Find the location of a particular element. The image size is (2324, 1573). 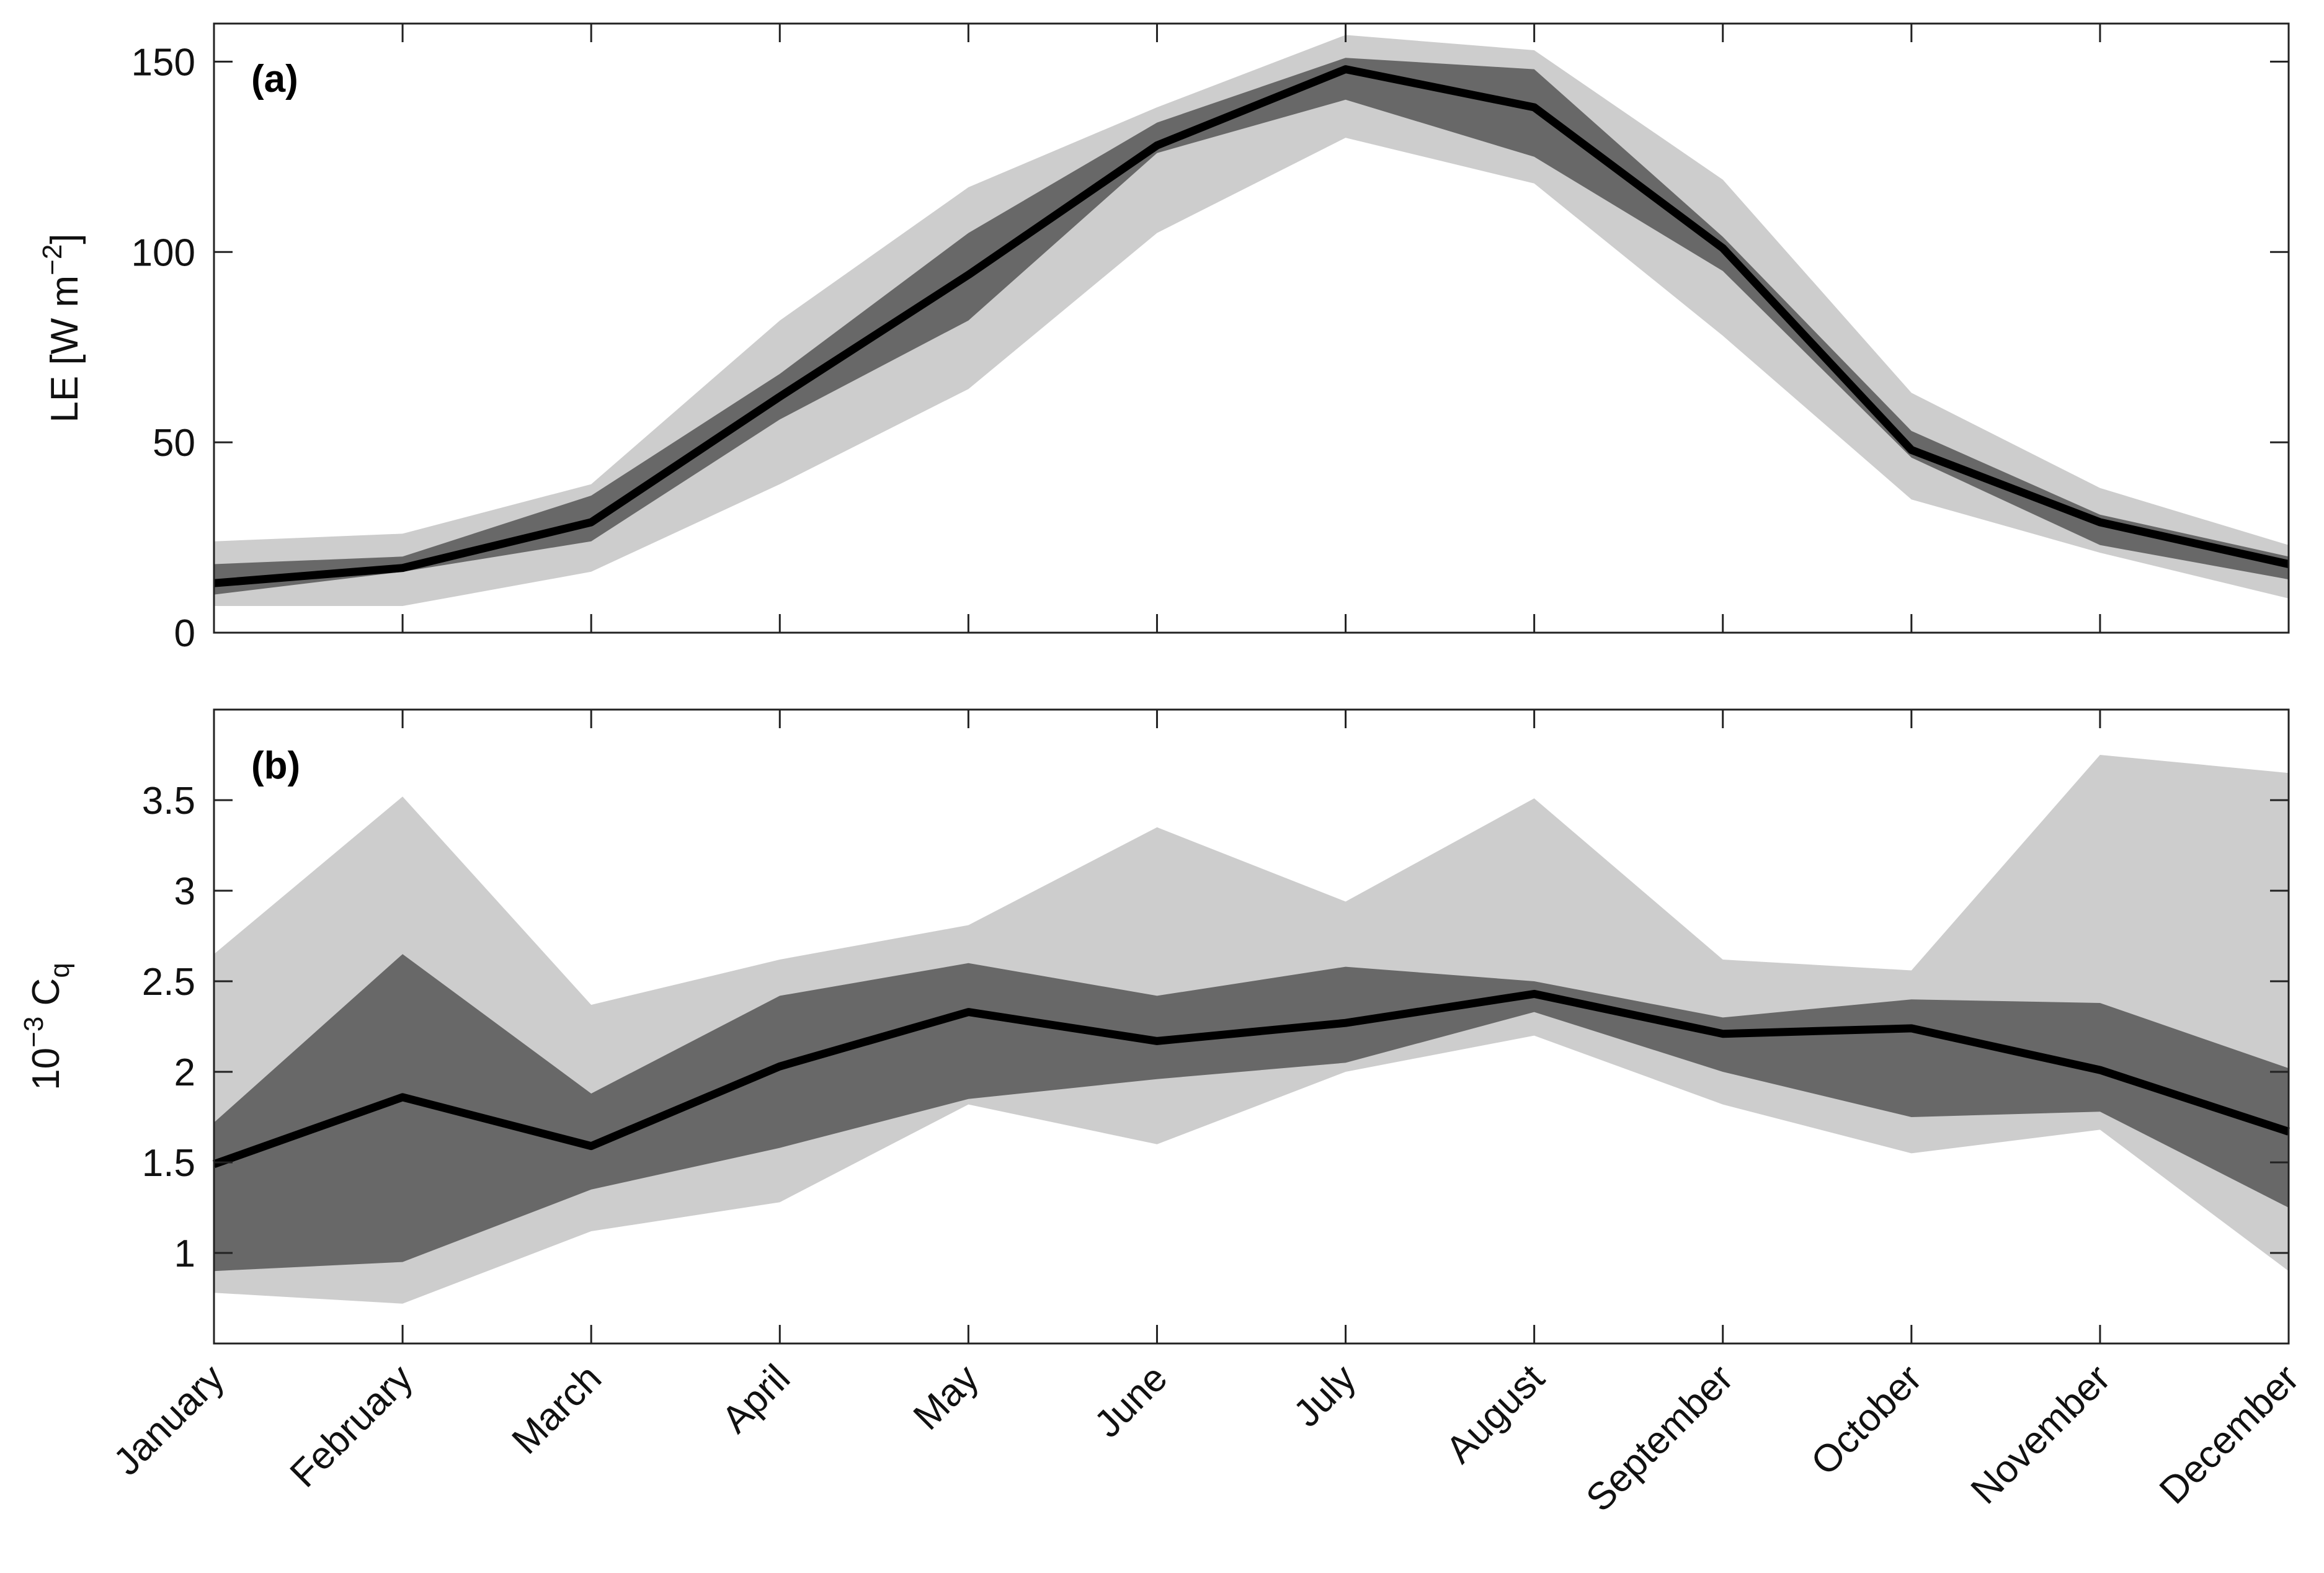

panel-b-y-tick-label: 2.5 is located at coordinates (168, 983).